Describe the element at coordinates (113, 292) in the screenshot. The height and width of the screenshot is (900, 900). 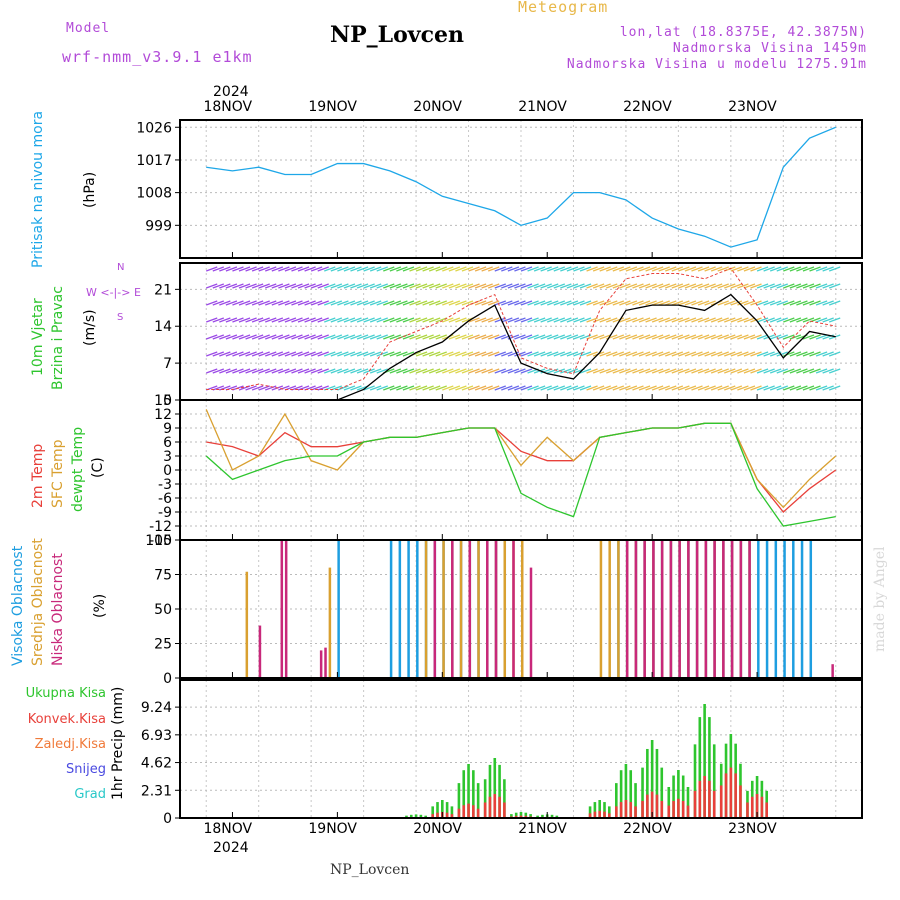
I see `wind-compass: W <-|-> E` at that location.